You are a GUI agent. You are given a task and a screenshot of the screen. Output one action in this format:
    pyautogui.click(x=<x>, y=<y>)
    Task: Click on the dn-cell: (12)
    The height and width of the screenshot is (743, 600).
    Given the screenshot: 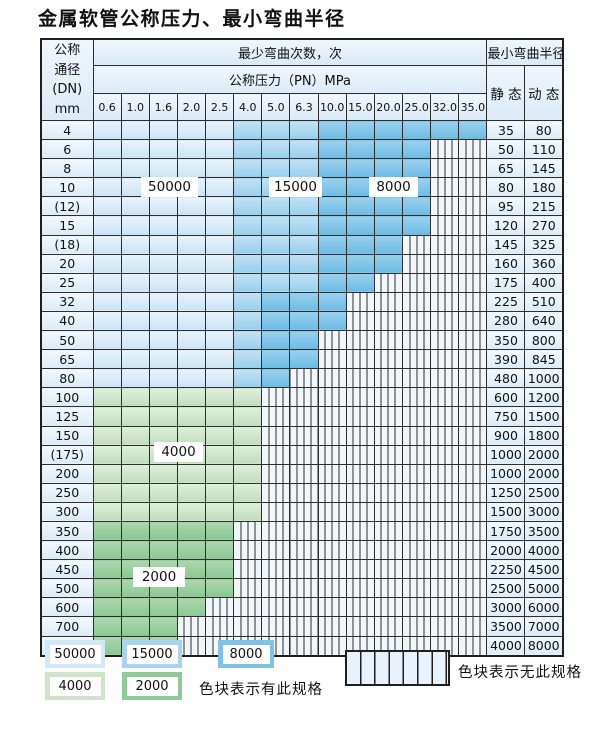 What is the action you would take?
    pyautogui.click(x=67, y=206)
    